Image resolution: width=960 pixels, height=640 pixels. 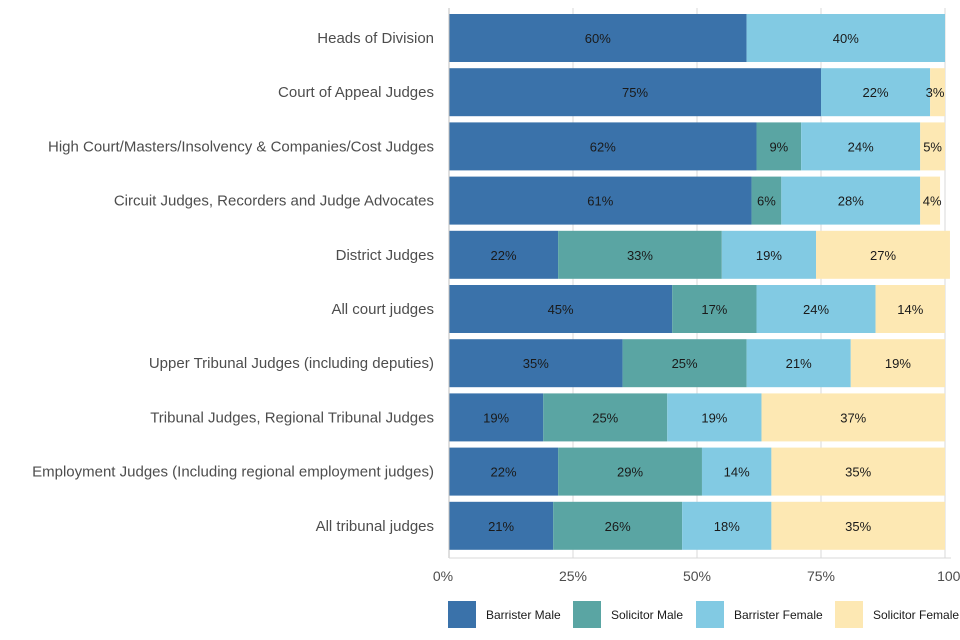 I want to click on legend-label: Solicitor Female, so click(x=916, y=615).